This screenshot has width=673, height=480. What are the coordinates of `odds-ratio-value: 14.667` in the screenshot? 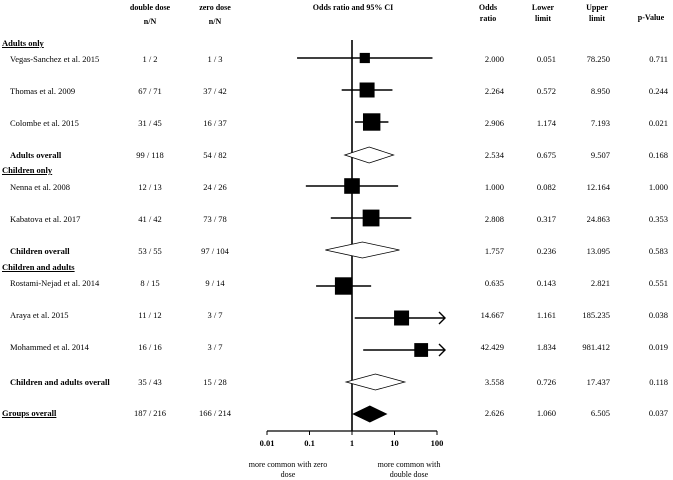 It's located at (492, 315).